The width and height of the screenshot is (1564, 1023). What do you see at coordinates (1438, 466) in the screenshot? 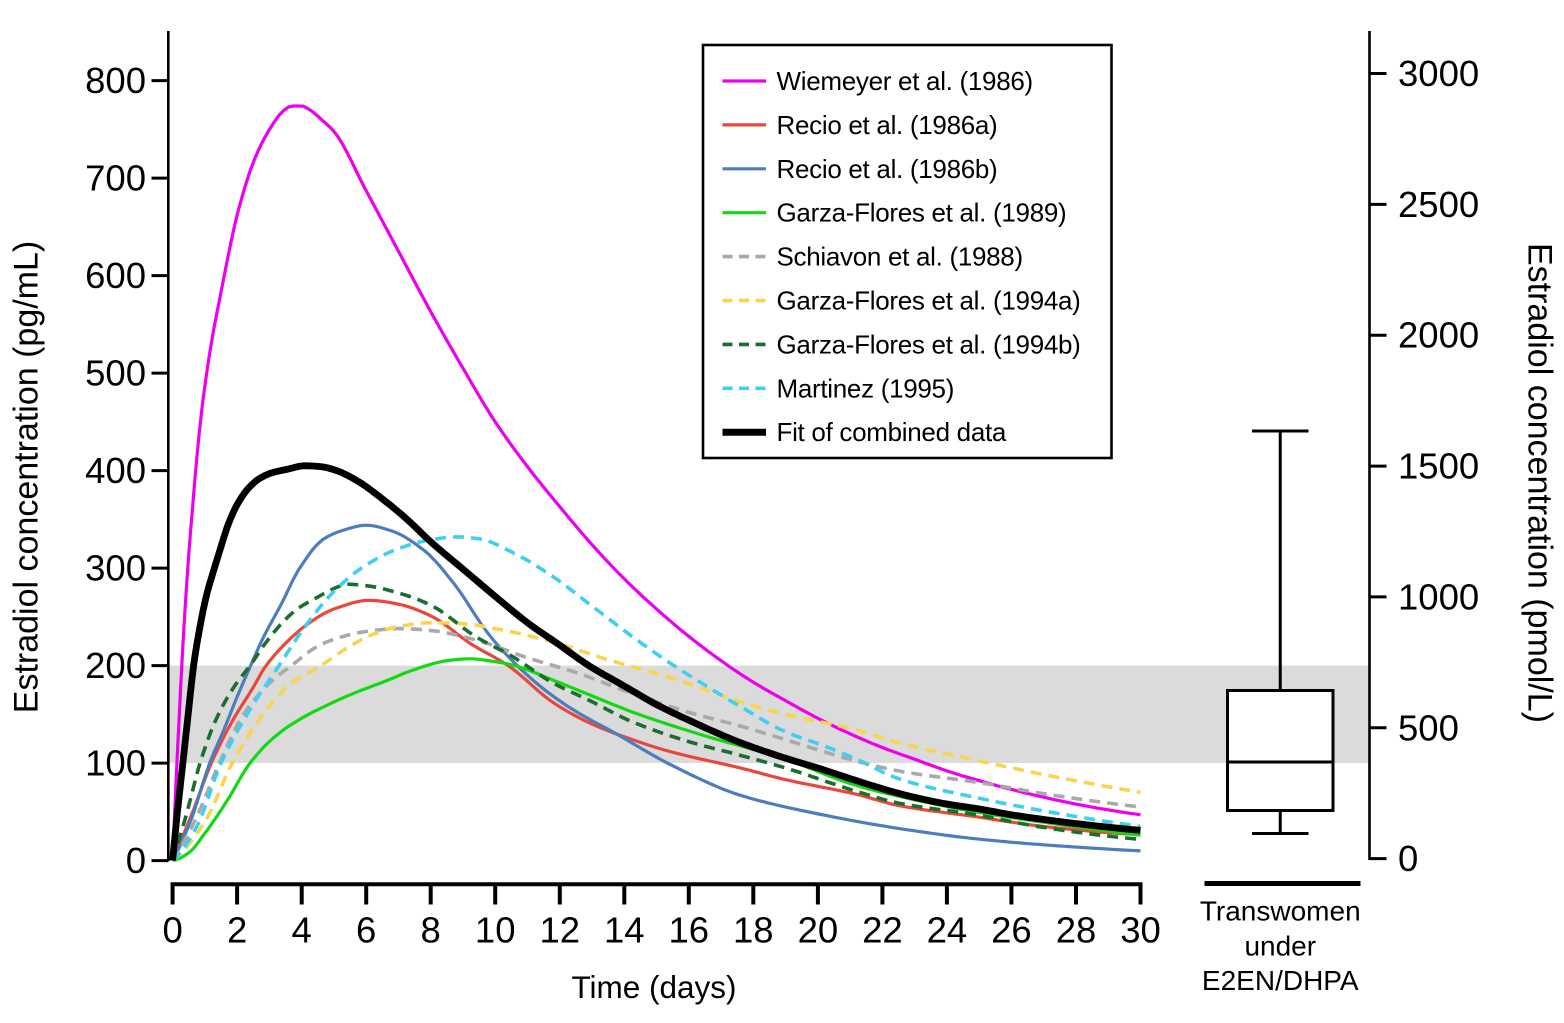
I see `svg-text: 1500` at bounding box center [1438, 466].